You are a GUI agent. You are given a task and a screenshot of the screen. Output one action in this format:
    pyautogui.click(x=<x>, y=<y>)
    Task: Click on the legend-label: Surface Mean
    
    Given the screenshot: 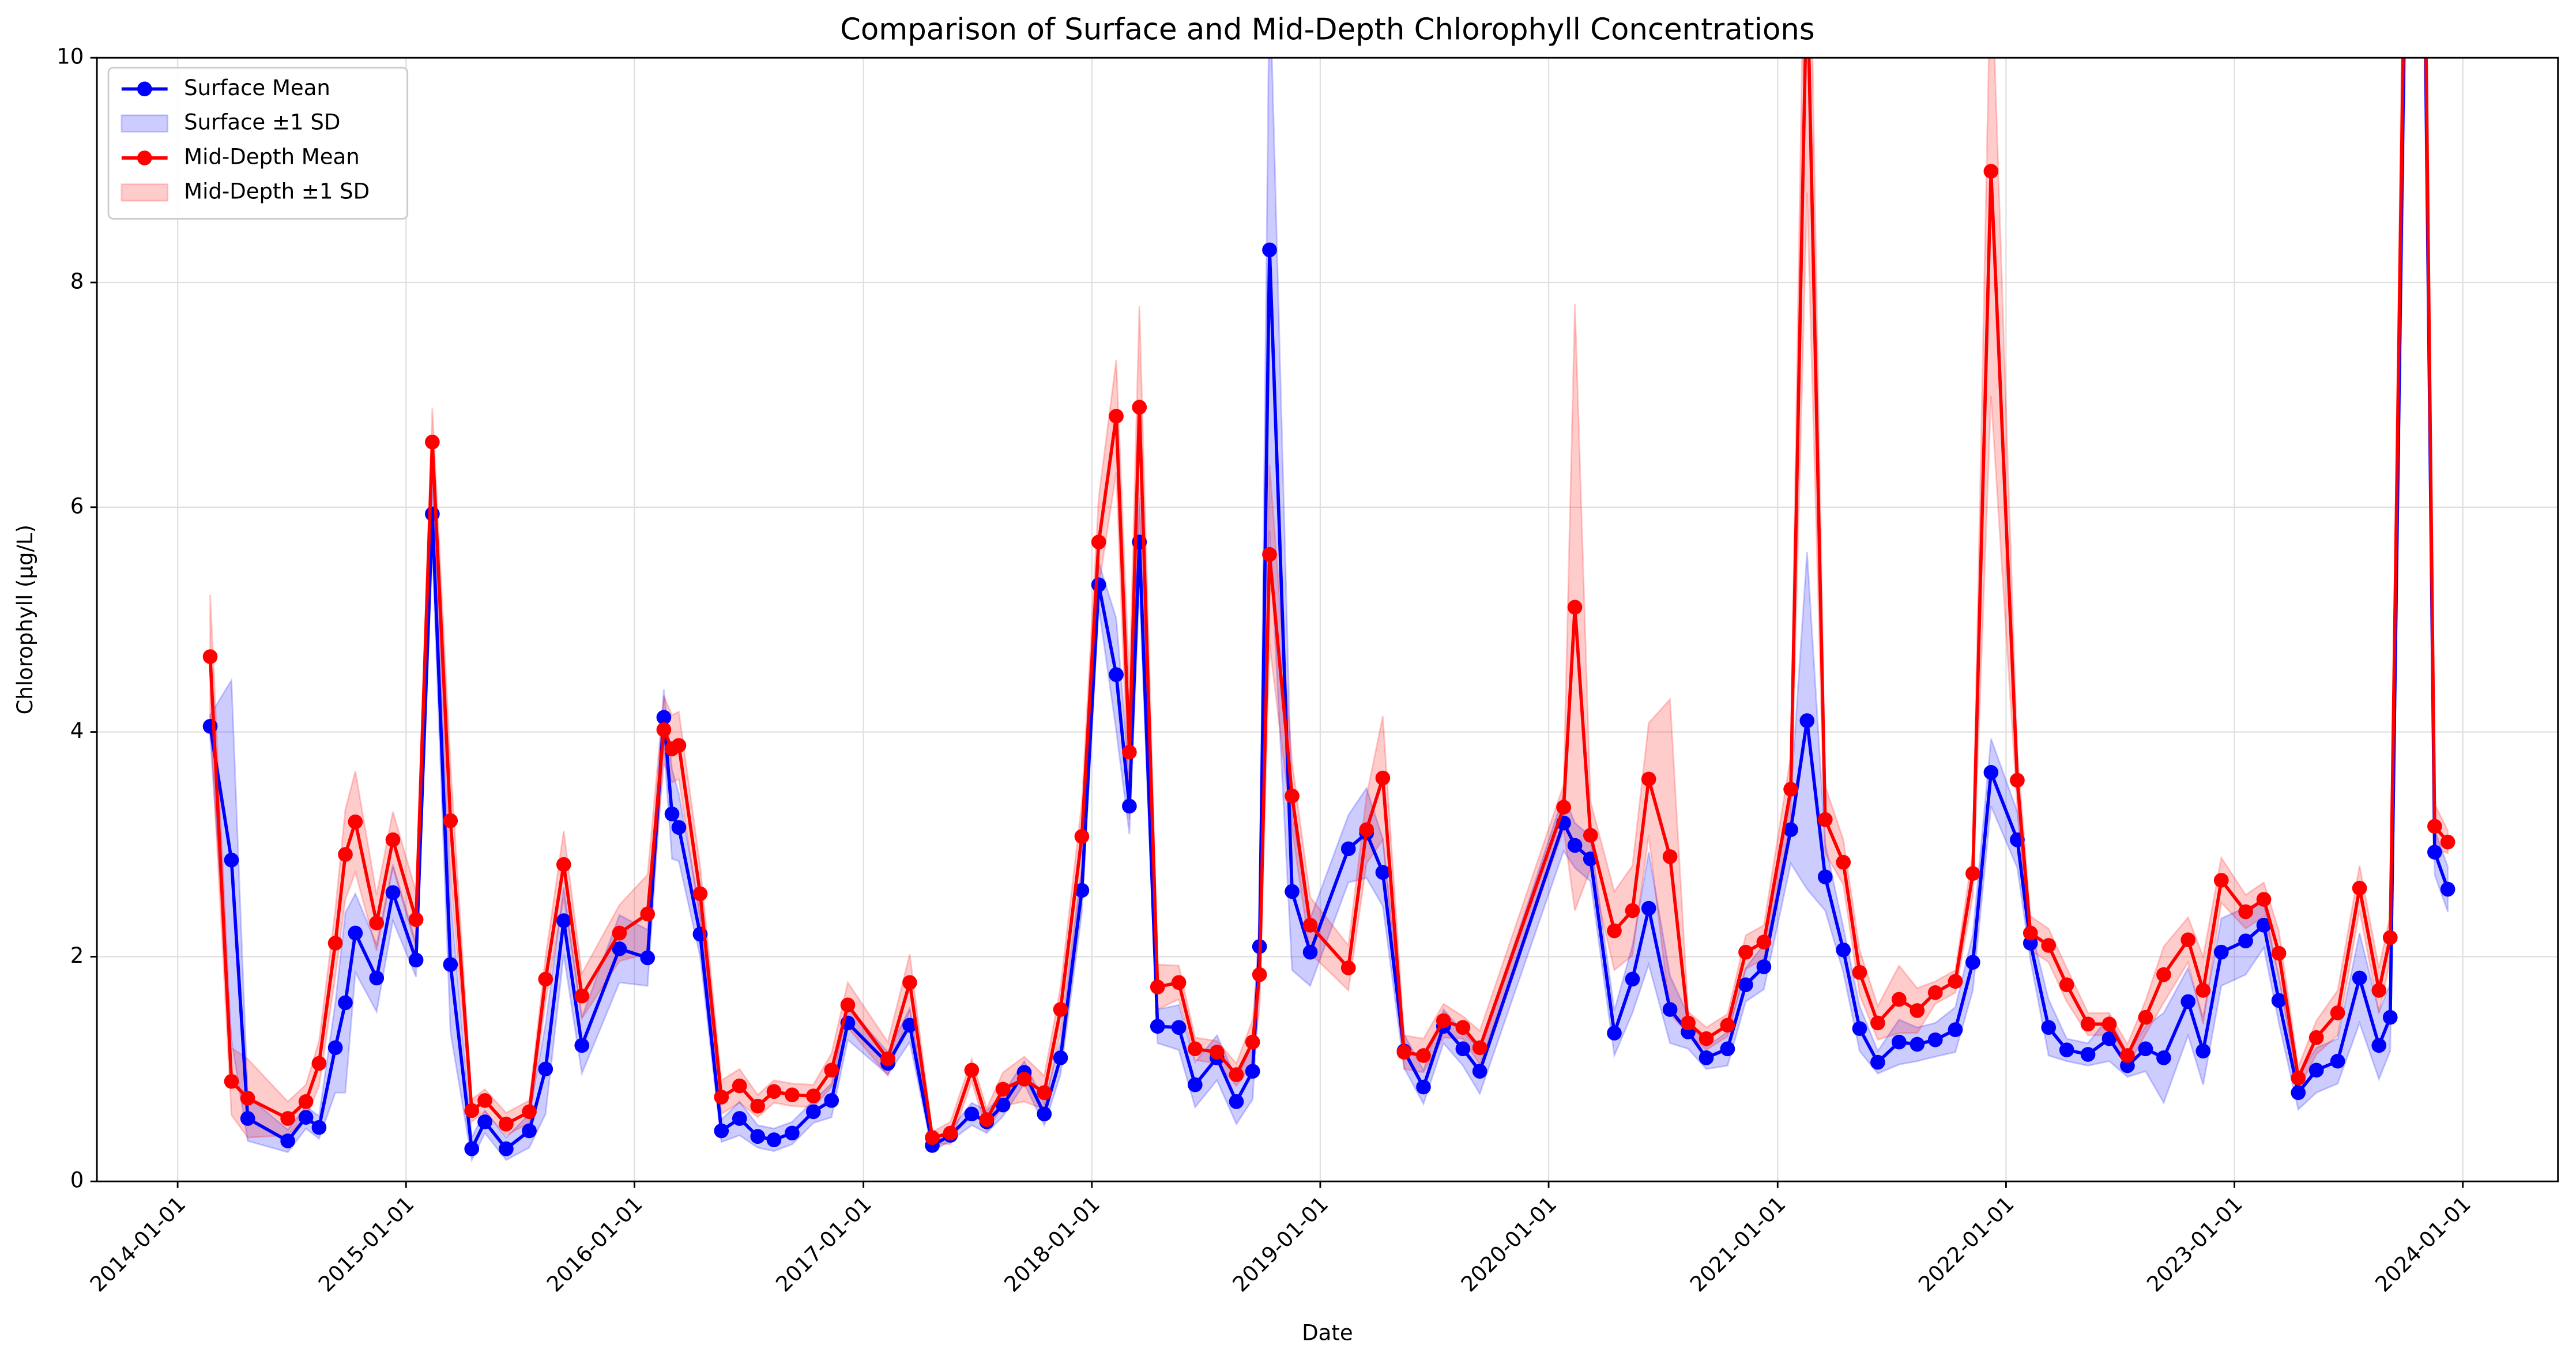 What is the action you would take?
    pyautogui.click(x=257, y=88)
    